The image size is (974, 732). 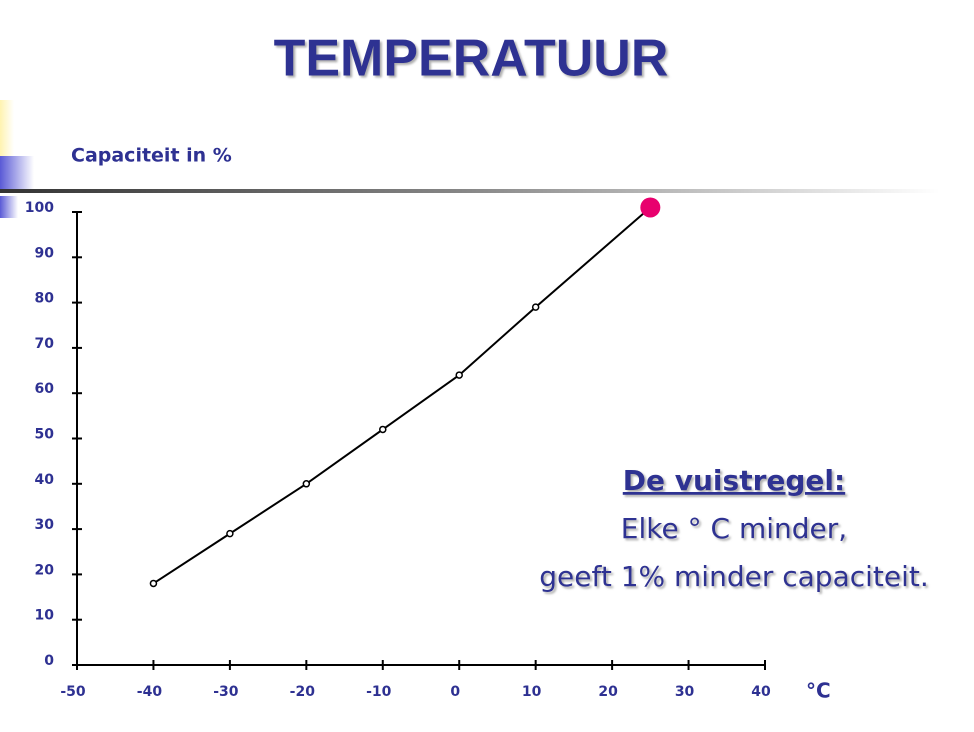 What do you see at coordinates (151, 156) in the screenshot?
I see `y-axis-label: Capaciteit in %` at bounding box center [151, 156].